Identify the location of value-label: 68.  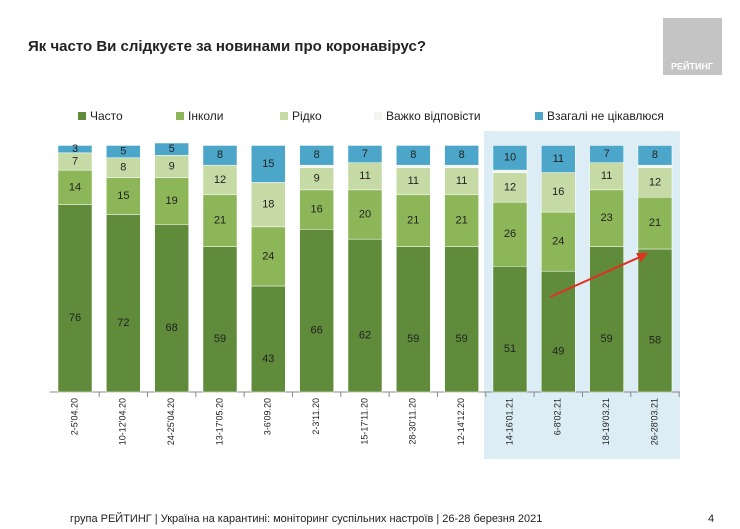
(172, 328).